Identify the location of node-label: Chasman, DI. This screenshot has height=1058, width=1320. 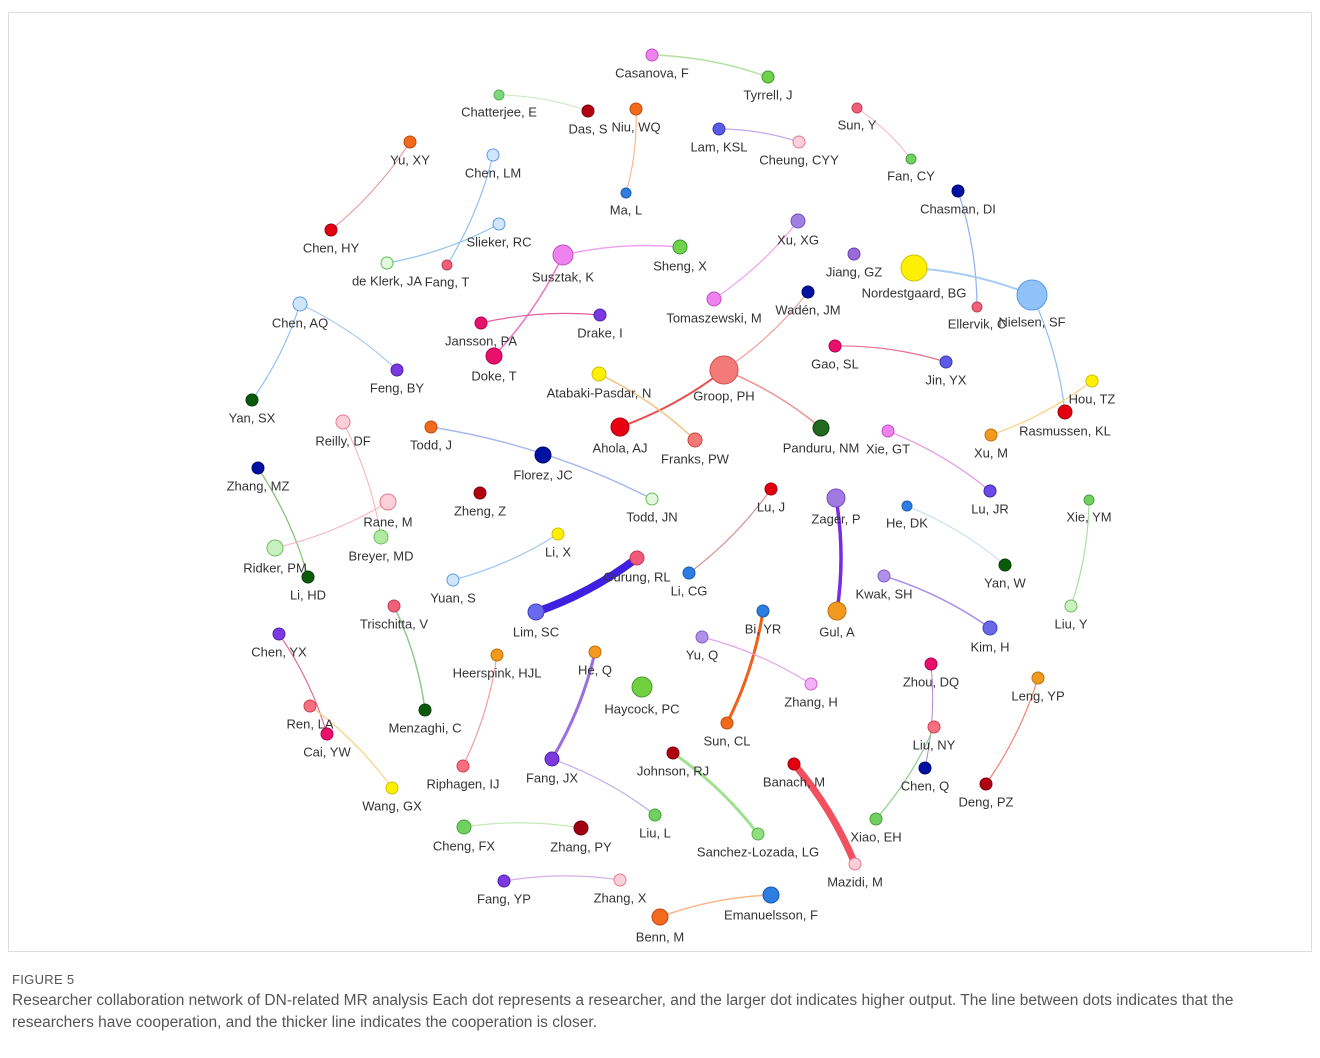
(958, 208).